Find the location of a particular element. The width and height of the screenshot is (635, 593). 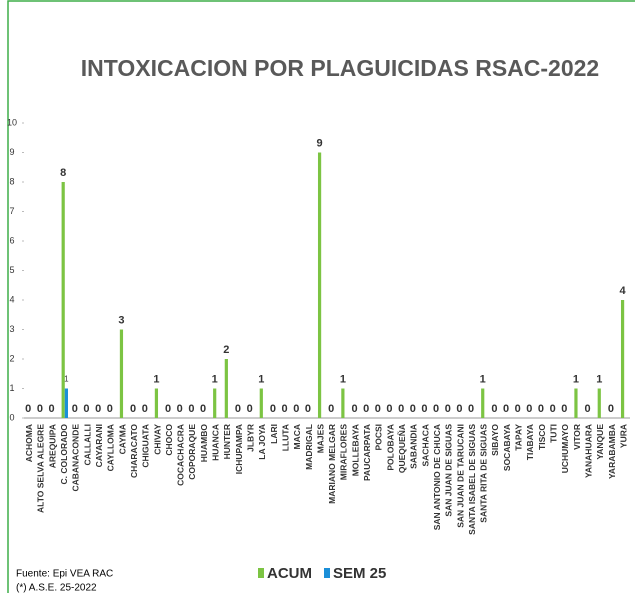

x-tick-label: CAYARANI is located at coordinates (99, 445).